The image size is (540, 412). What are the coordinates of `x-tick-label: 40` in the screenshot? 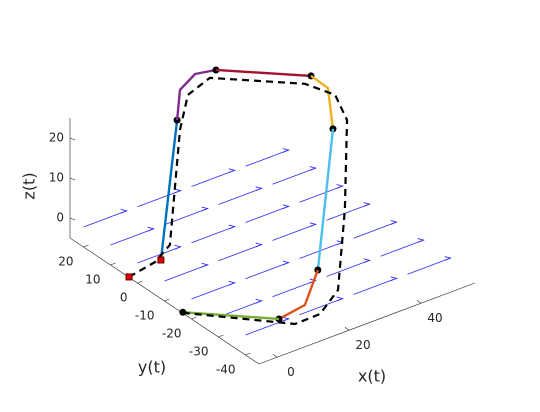 It's located at (434, 318).